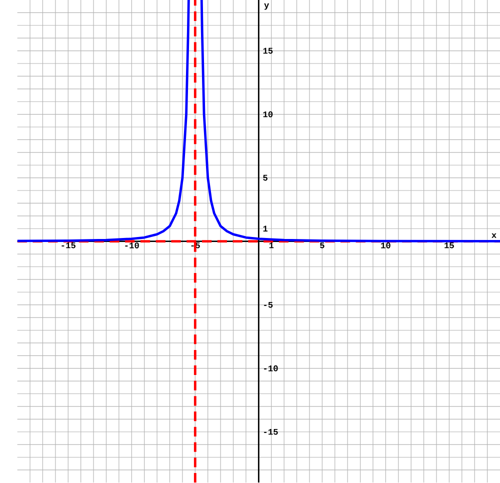  I want to click on y-tick-label: -5, so click(268, 305).